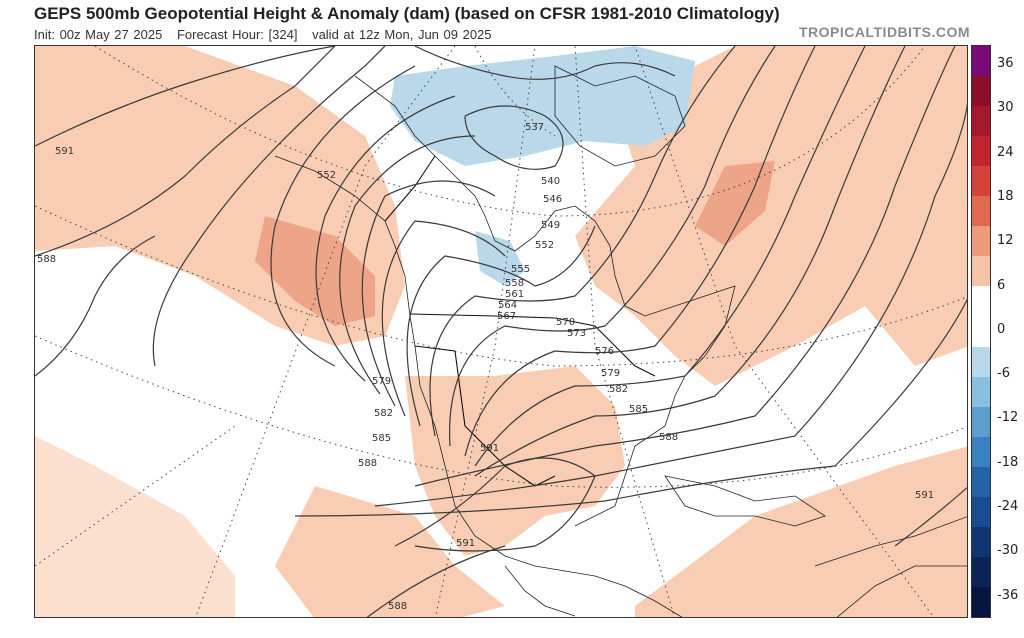 The width and height of the screenshot is (1024, 638). Describe the element at coordinates (1001, 329) in the screenshot. I see `colorbar-tick-label: 0` at that location.